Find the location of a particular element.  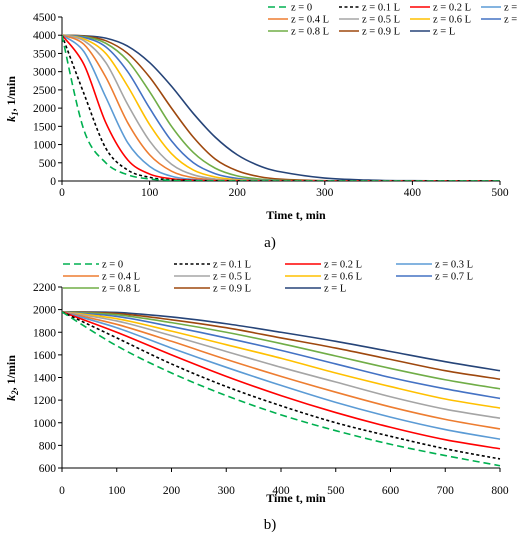

y-axis-title: k2, 1/min is located at coordinates (12, 378).